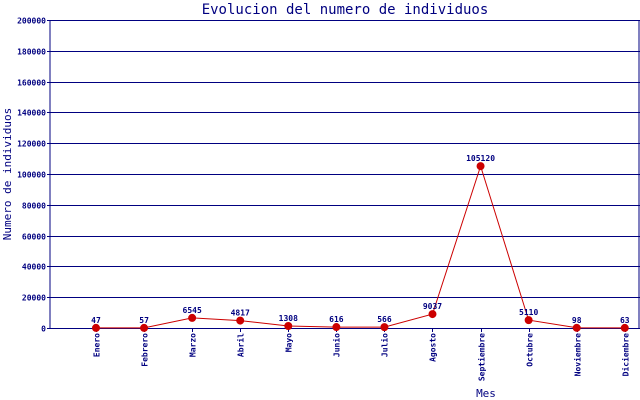  I want to click on data-label: 1308, so click(288, 318).